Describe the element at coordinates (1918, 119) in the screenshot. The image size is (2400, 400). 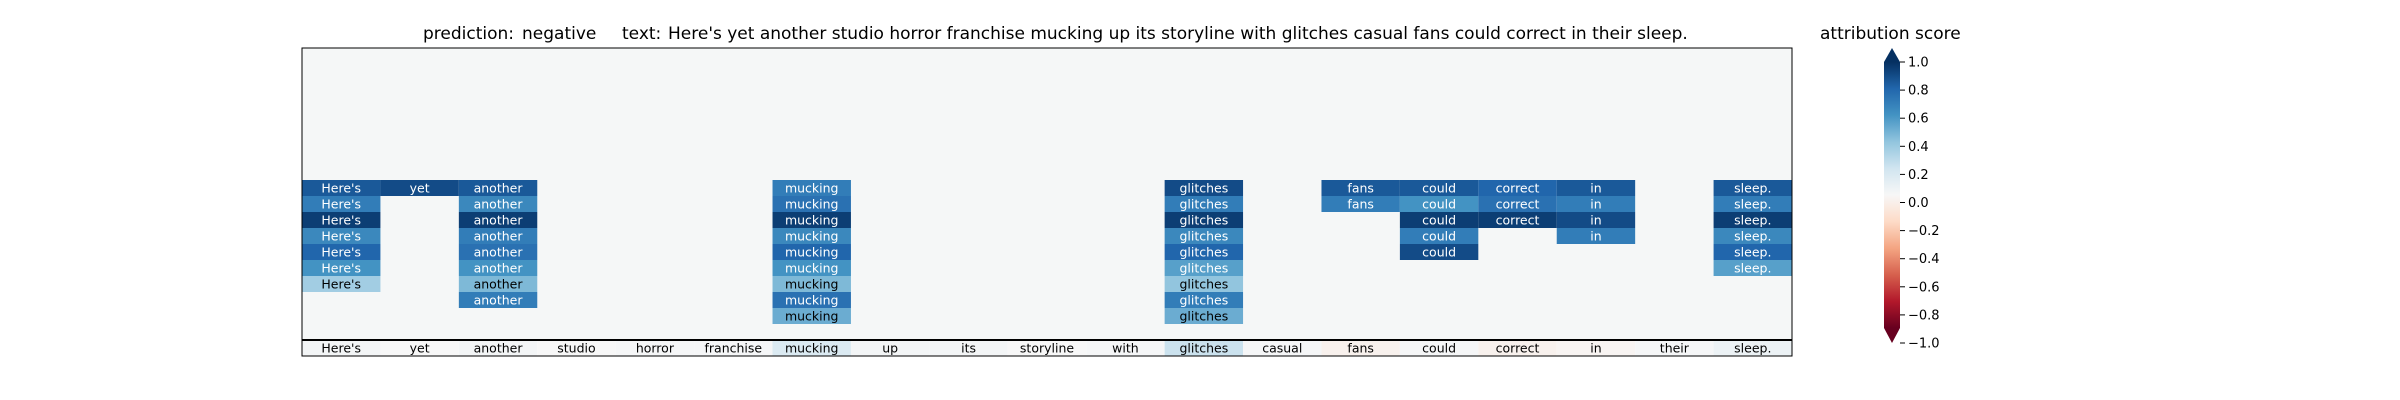
I see `colorbar-tick-label: 0.6` at that location.